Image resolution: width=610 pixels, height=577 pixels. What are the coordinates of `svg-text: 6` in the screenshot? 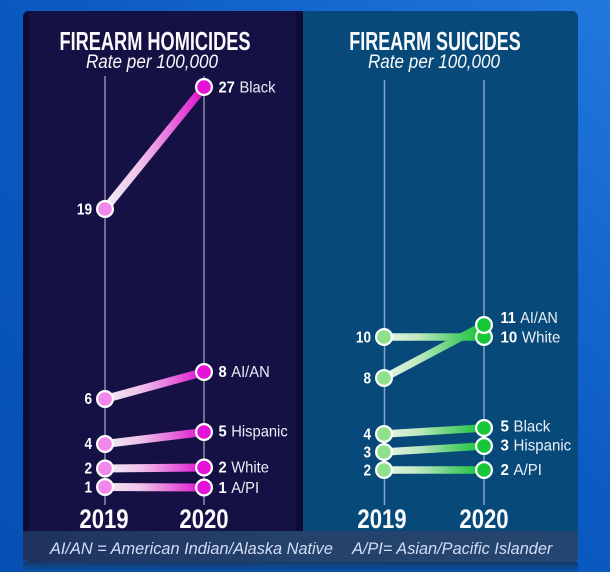 It's located at (88, 399).